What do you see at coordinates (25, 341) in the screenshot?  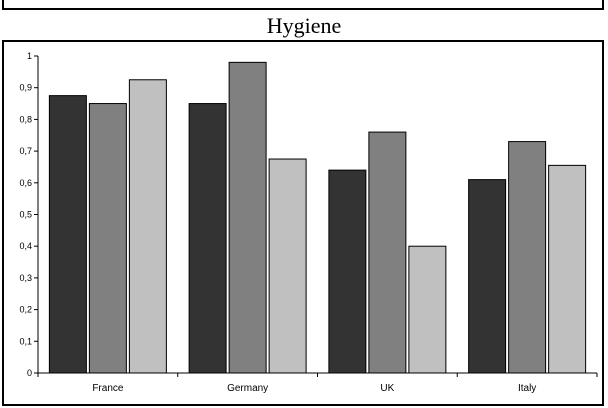 I see `y-tick-label: 0,1` at bounding box center [25, 341].